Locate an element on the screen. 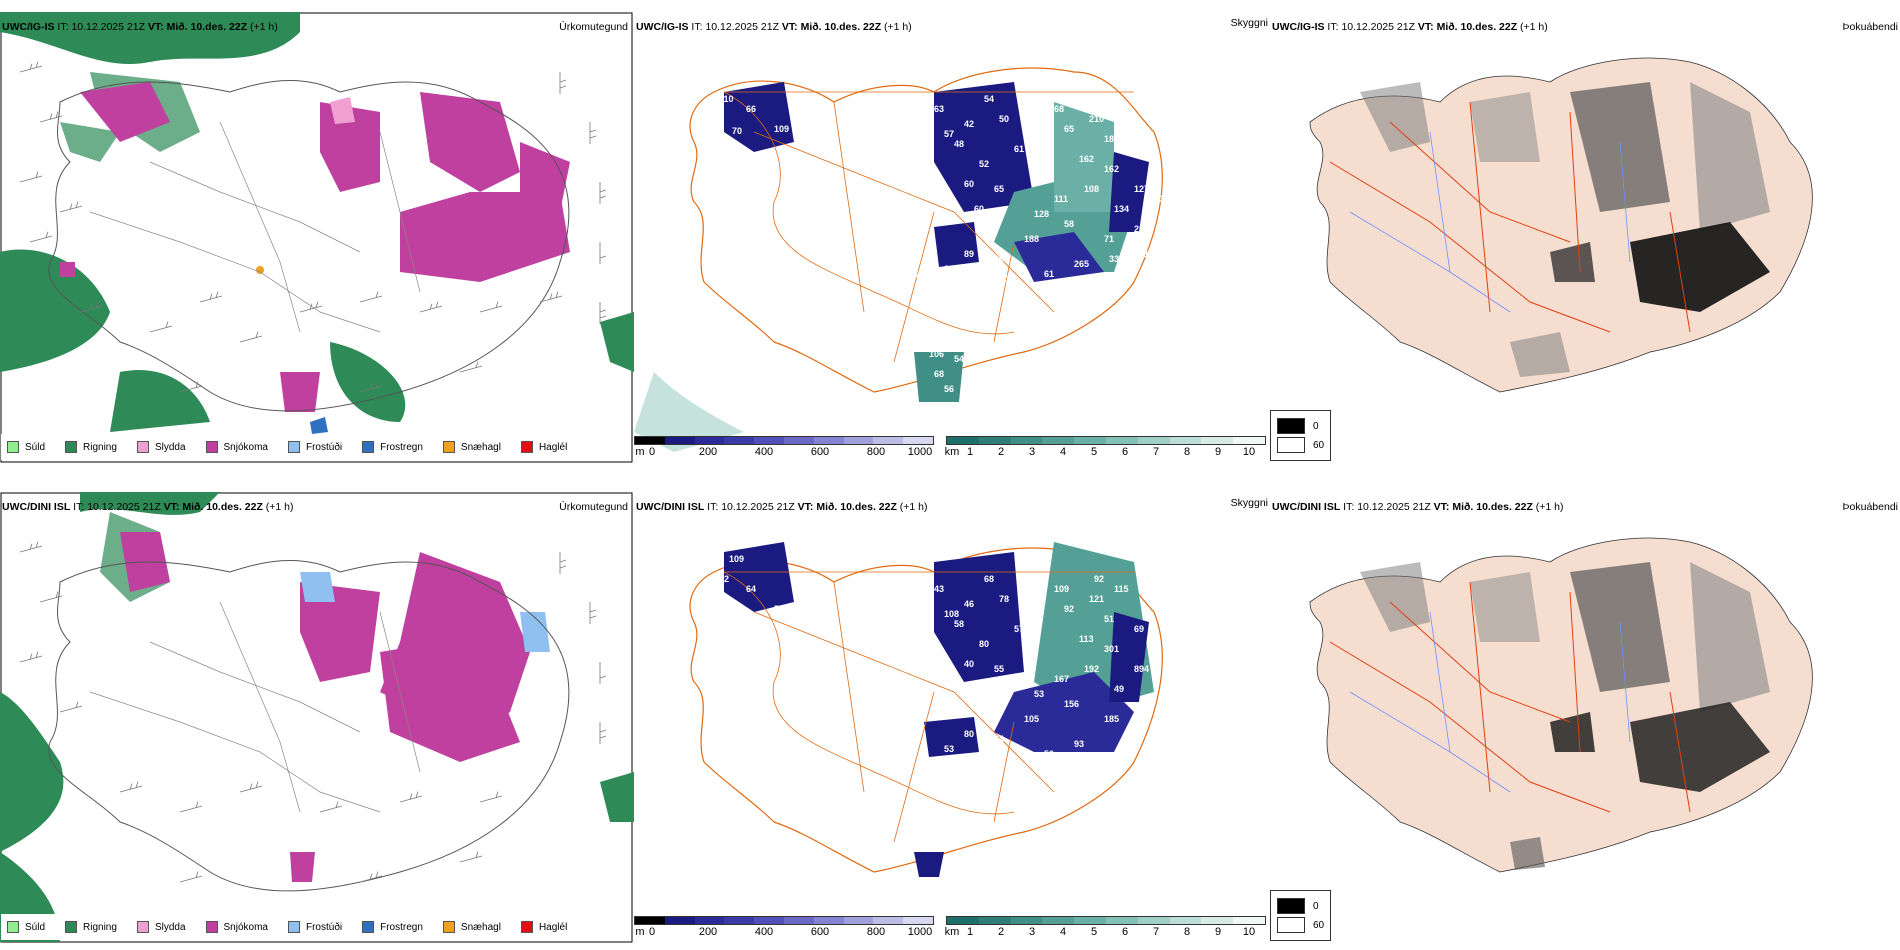 Image resolution: width=1900 pixels, height=950 pixels. it-value: 10.12.2025 21Z is located at coordinates (742, 27).